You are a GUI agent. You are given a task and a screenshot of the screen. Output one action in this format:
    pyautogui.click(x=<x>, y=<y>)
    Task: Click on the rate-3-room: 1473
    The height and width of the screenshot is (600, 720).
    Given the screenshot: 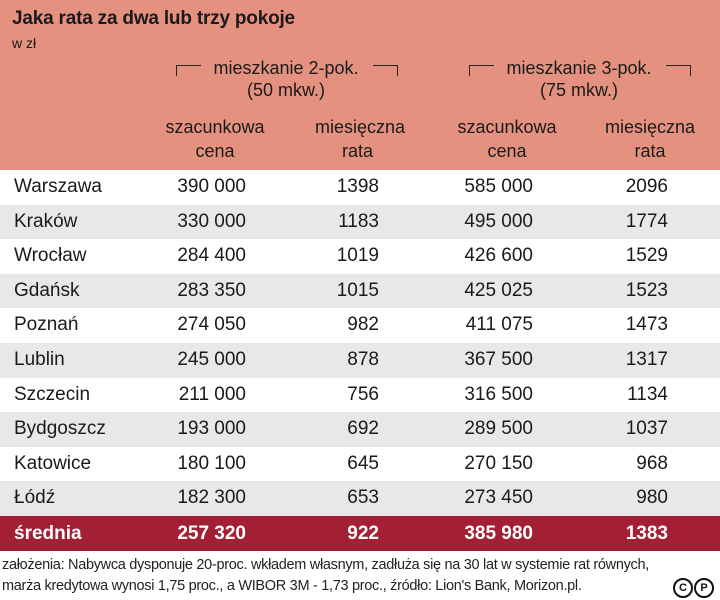 What is the action you would take?
    pyautogui.click(x=646, y=325)
    